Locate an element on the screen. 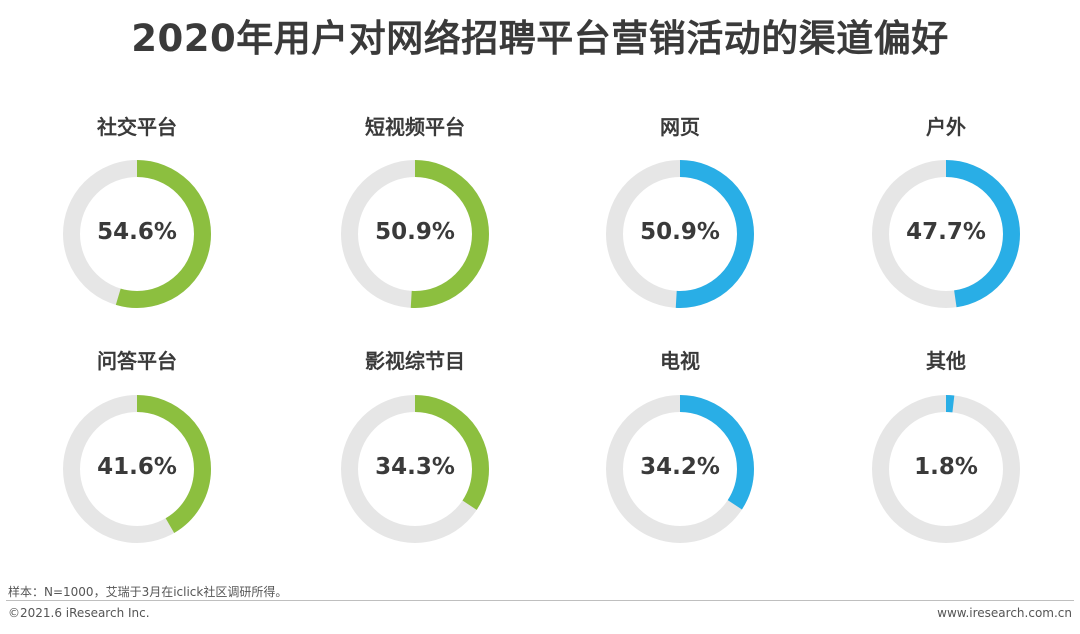  donut-value: 34.3% is located at coordinates (415, 467).